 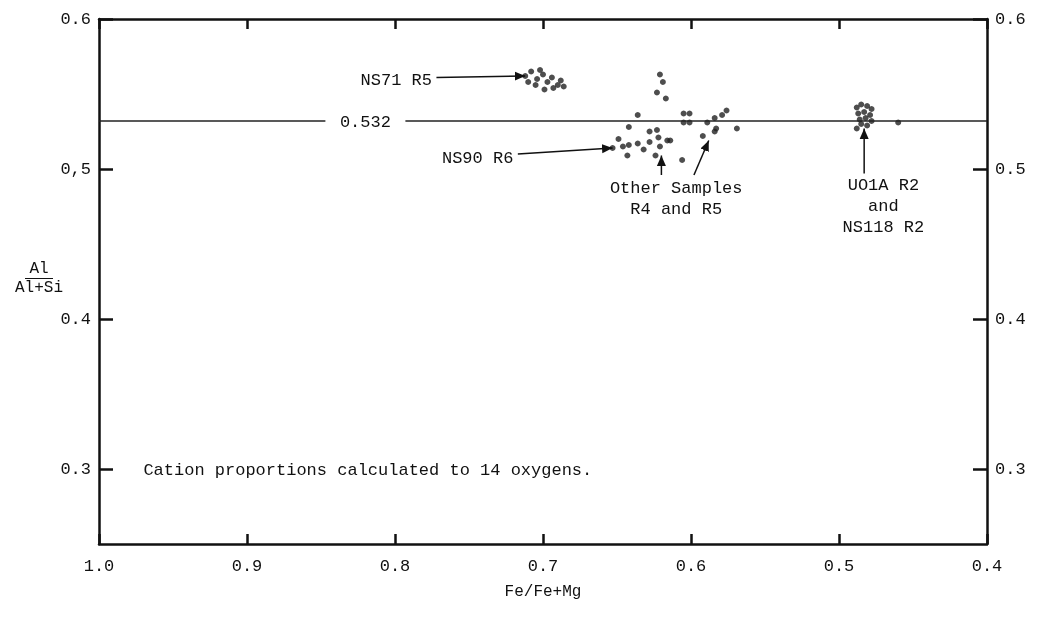 I want to click on annotation: NS71 R5, so click(x=396, y=80).